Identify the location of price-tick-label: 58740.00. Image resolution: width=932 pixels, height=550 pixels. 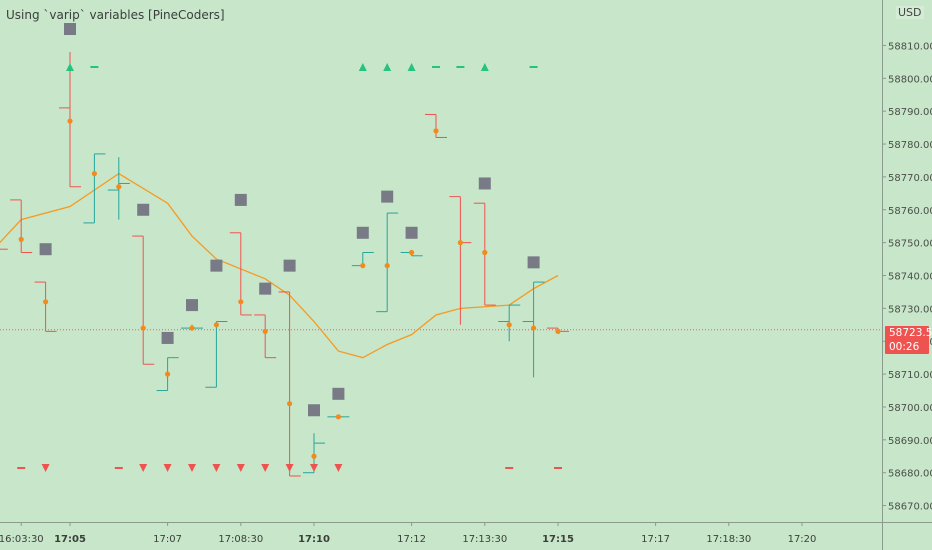
(910, 277).